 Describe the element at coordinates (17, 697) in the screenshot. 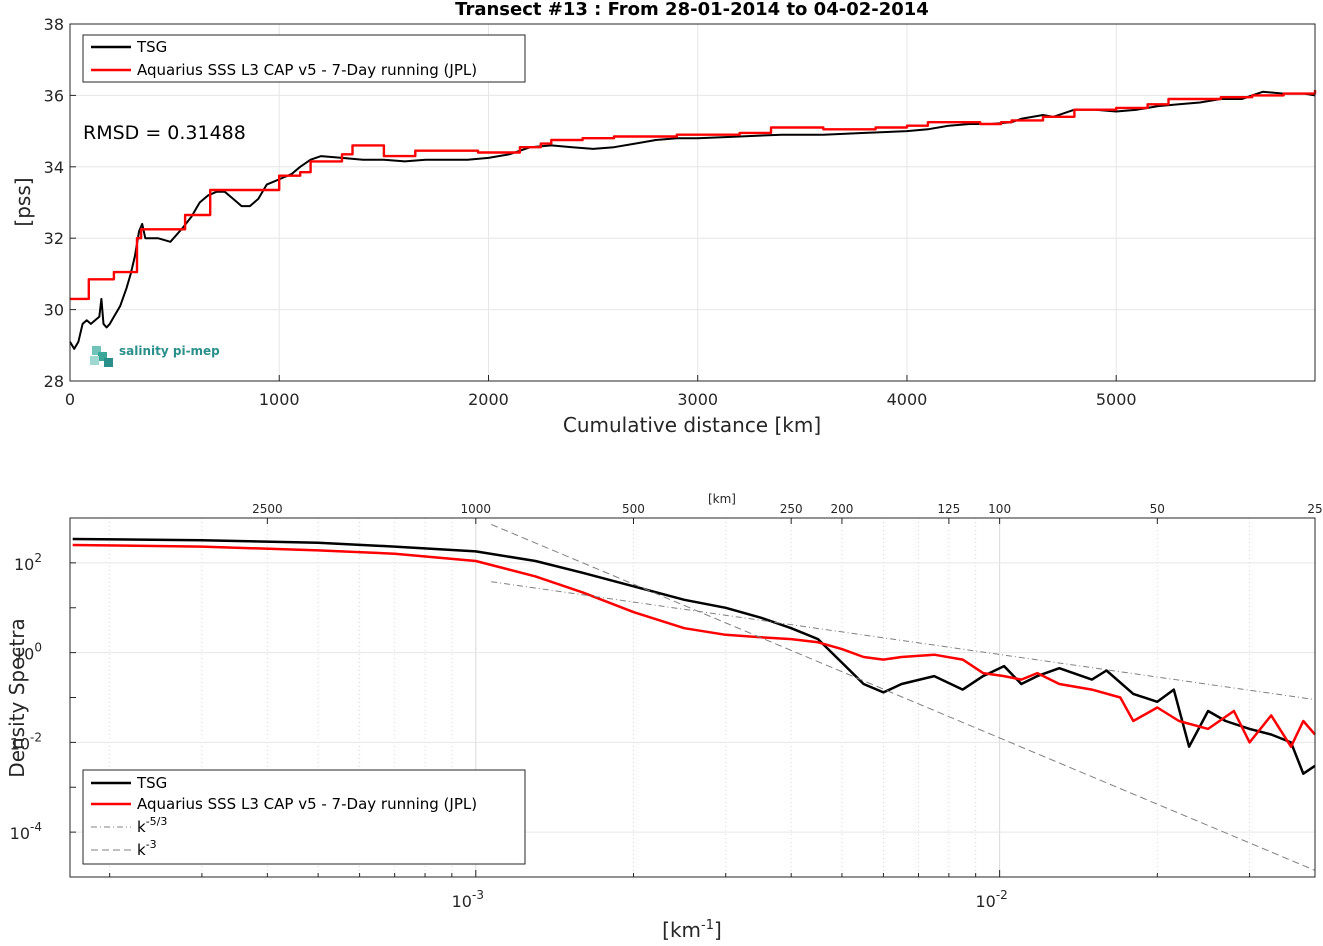

I see `y-axis-label: Density Spectra` at that location.